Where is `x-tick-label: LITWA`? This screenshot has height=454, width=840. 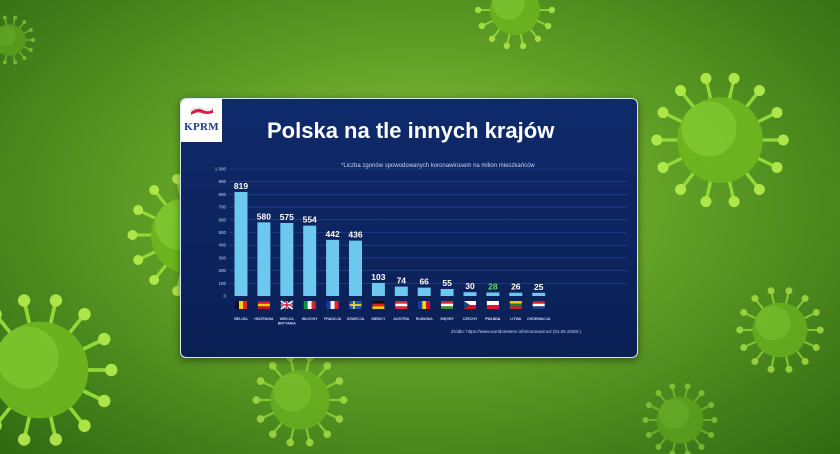 x-tick-label: LITWA is located at coordinates (516, 319).